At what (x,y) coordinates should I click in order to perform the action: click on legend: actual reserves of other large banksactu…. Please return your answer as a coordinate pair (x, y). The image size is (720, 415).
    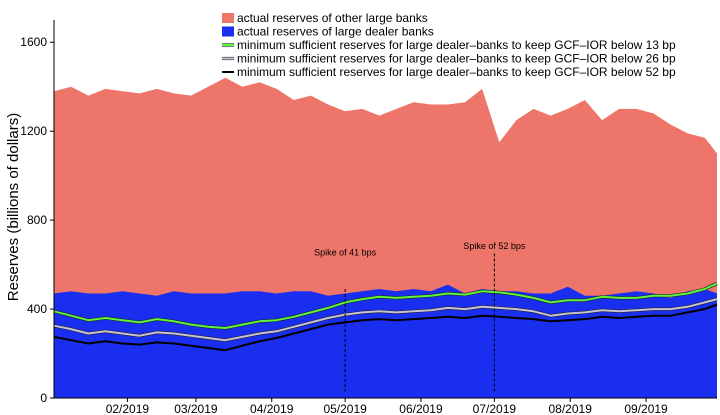
    Looking at the image, I should click on (449, 45).